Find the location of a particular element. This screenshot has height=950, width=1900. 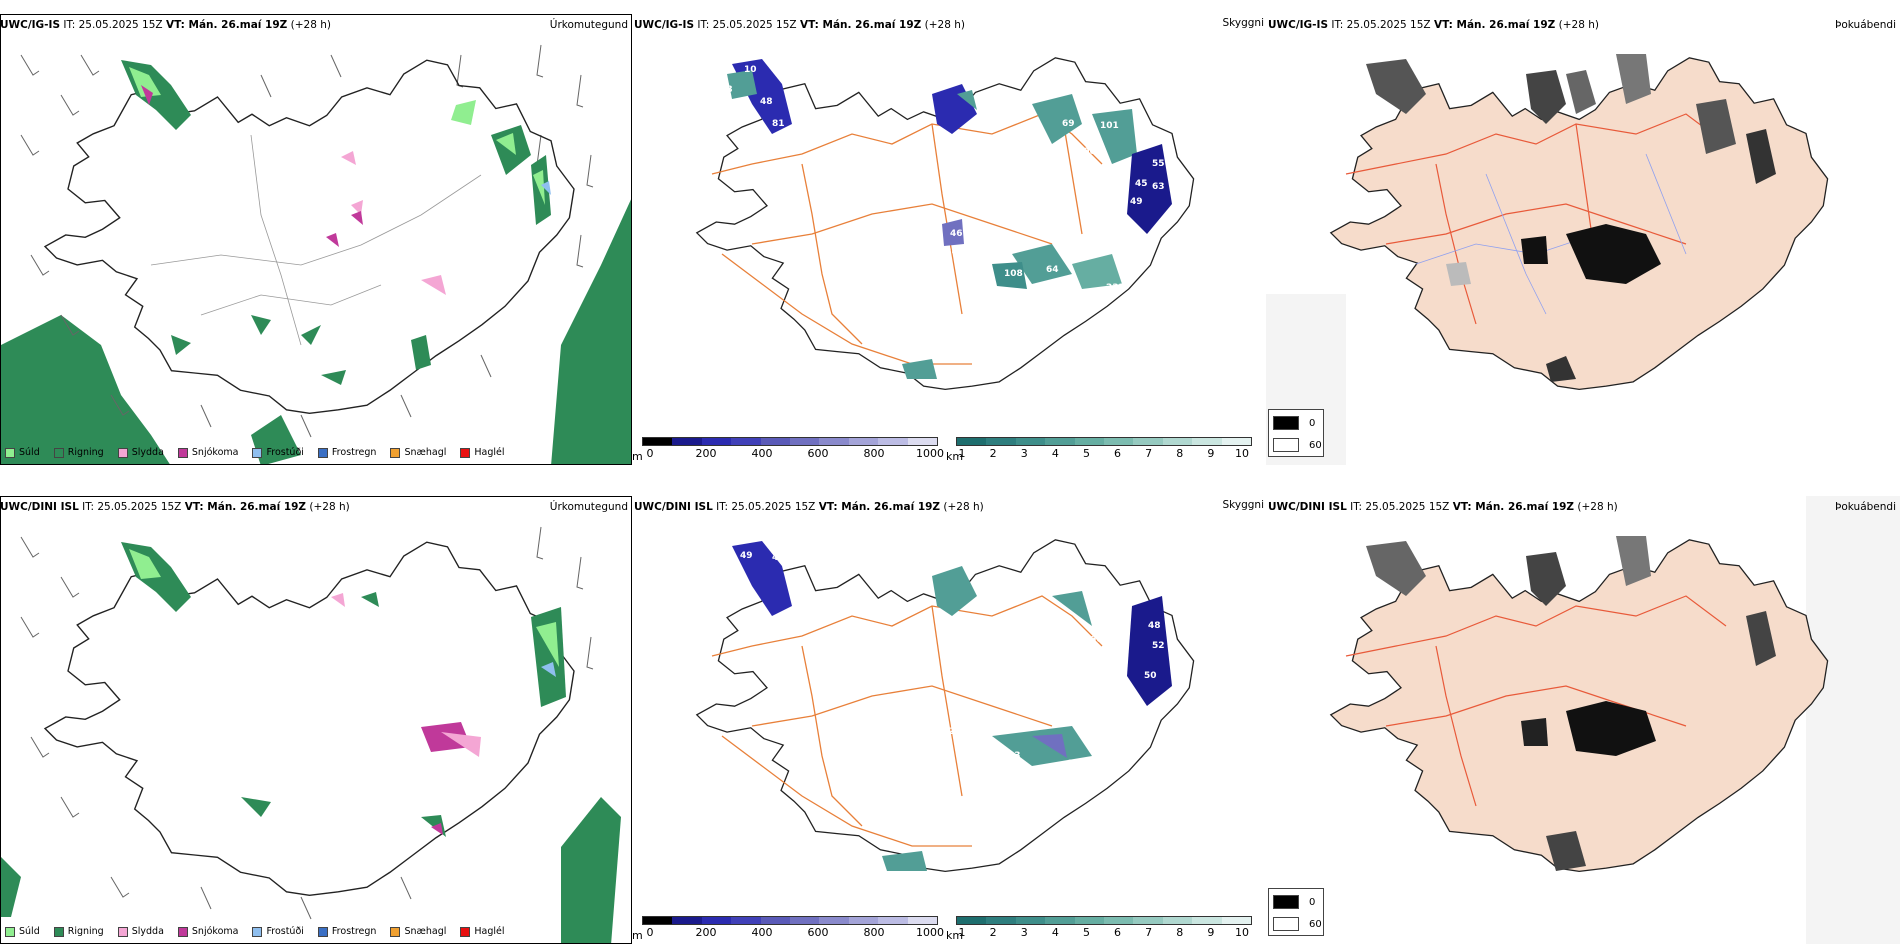

ceiling-value-label: 56 is located at coordinates (1153, 142).